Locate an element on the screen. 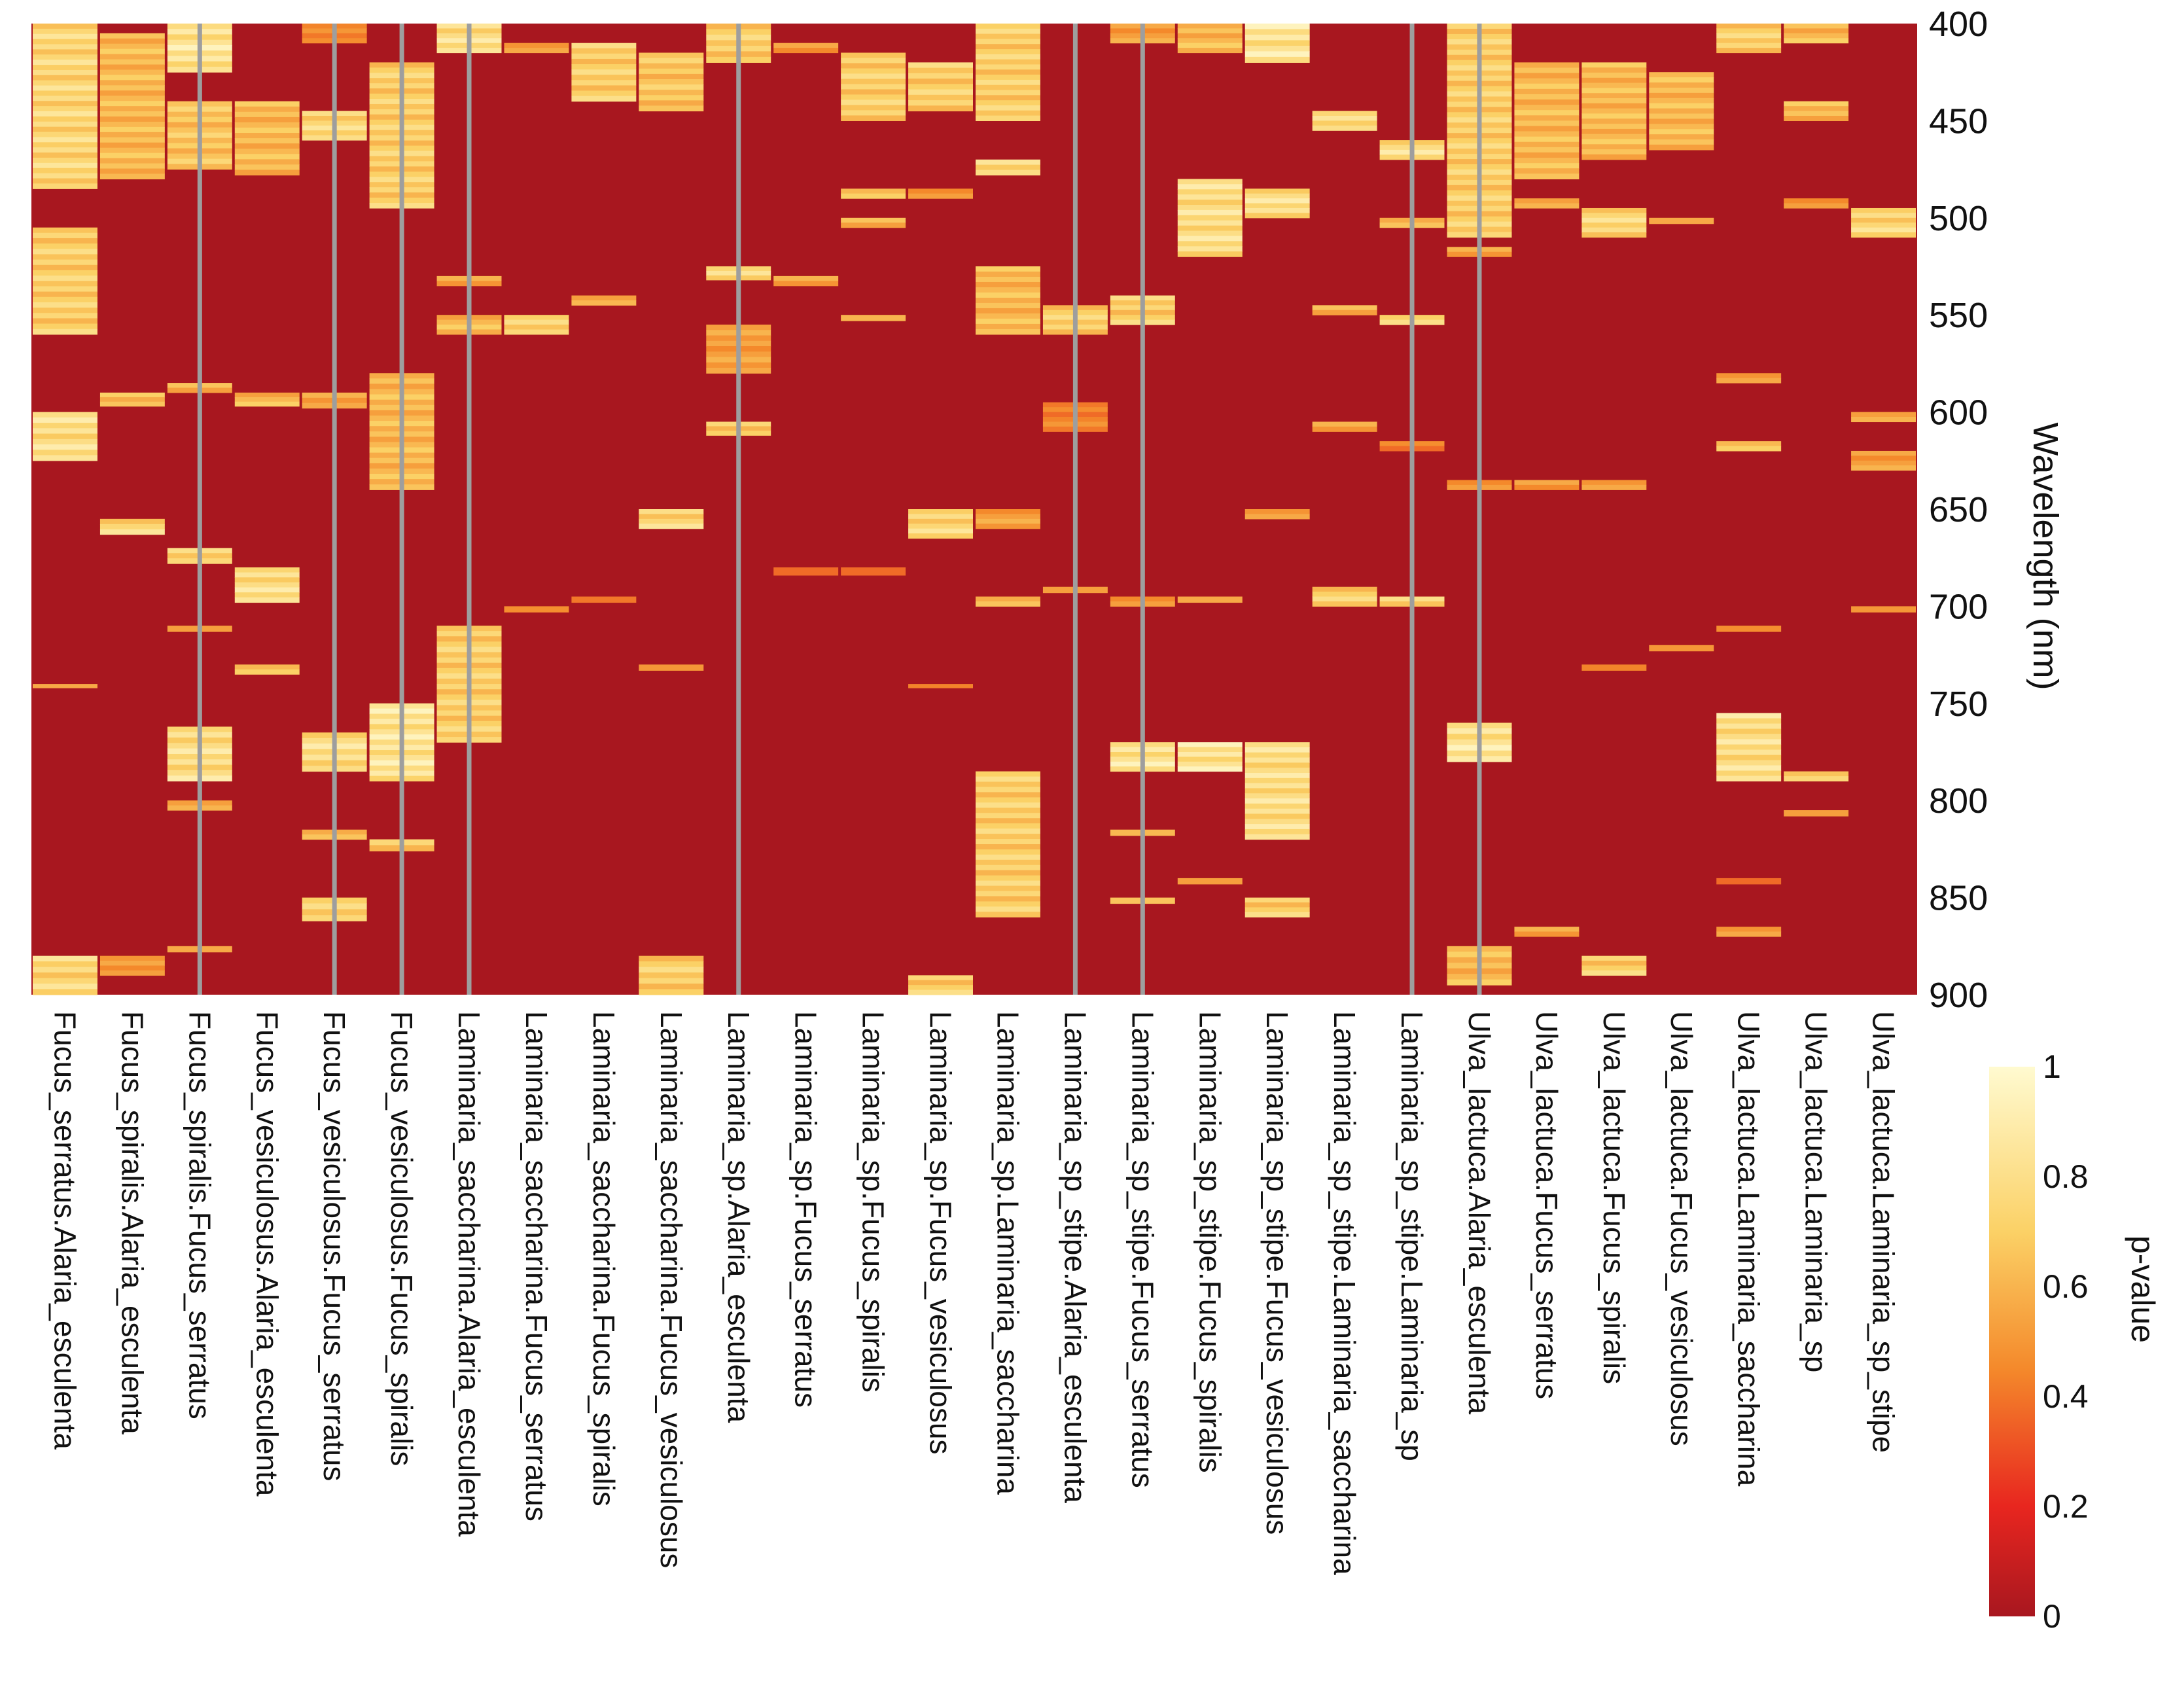 This screenshot has width=2173, height=1708. column-label: Ulva_lactuca.Fucus_spiralis is located at coordinates (1614, 1197).